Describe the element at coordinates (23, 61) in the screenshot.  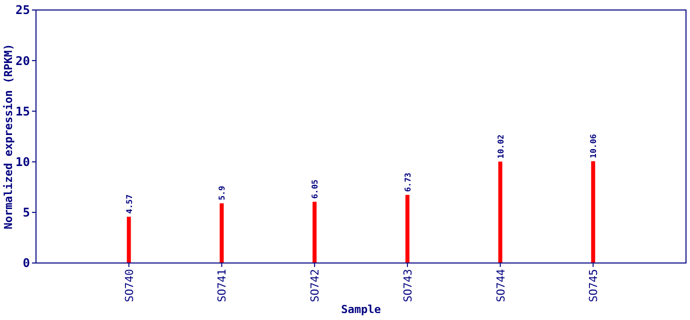
I see `y-tick-label: 20` at that location.